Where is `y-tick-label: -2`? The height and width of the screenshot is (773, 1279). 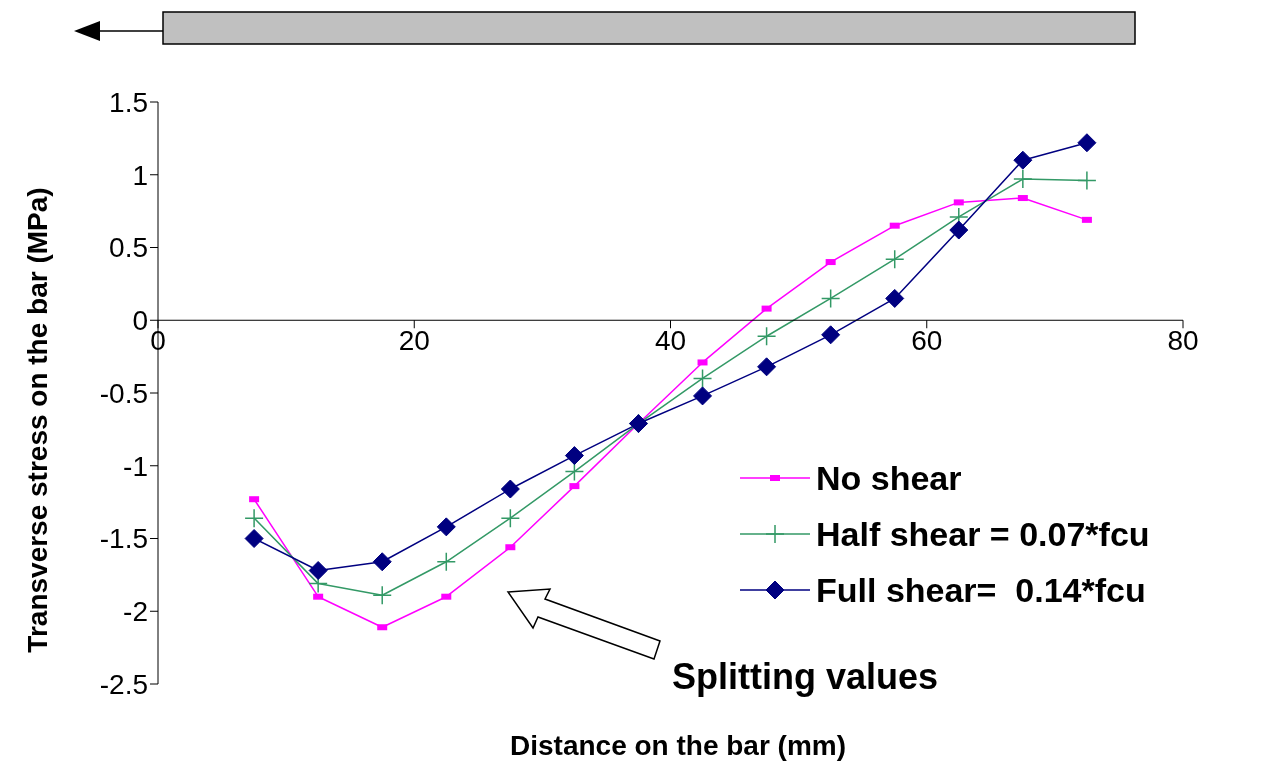
y-tick-label: -2 is located at coordinates (135, 612).